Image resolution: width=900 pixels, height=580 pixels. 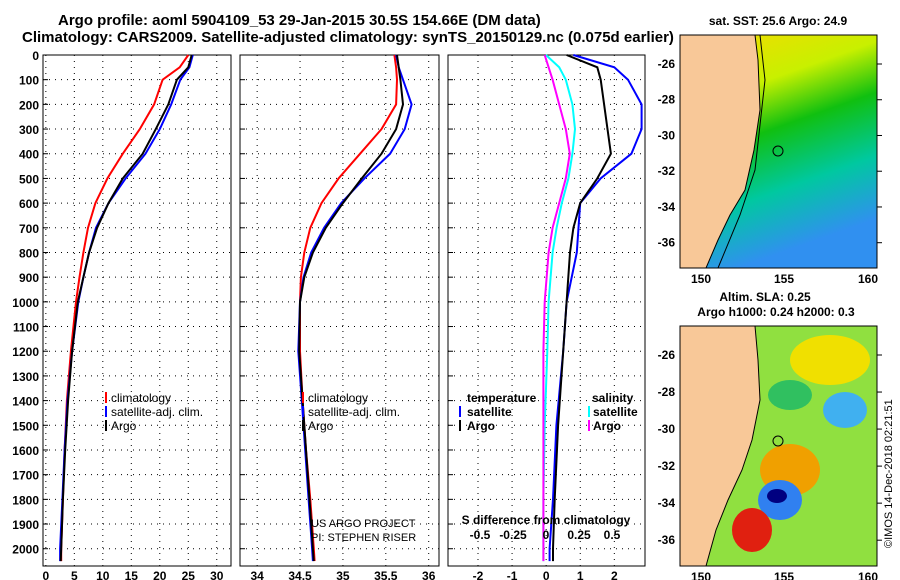 I want to click on depth-tick-label: 1800, so click(x=25, y=500).